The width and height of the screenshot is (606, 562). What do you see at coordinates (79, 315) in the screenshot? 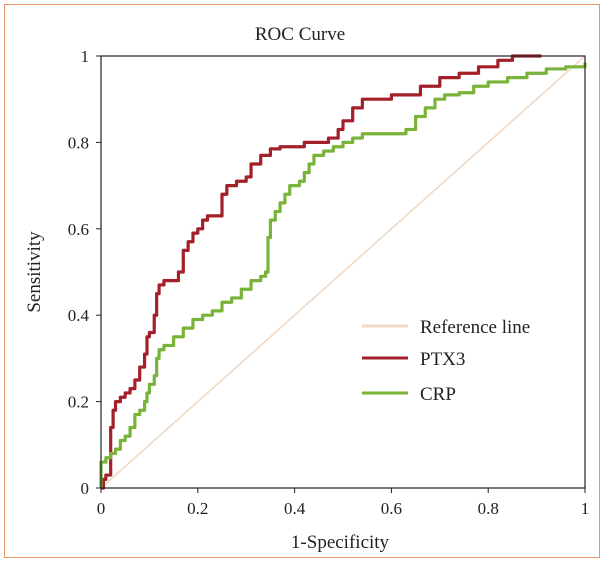
I see `y-tick-label: 0.4` at bounding box center [79, 315].